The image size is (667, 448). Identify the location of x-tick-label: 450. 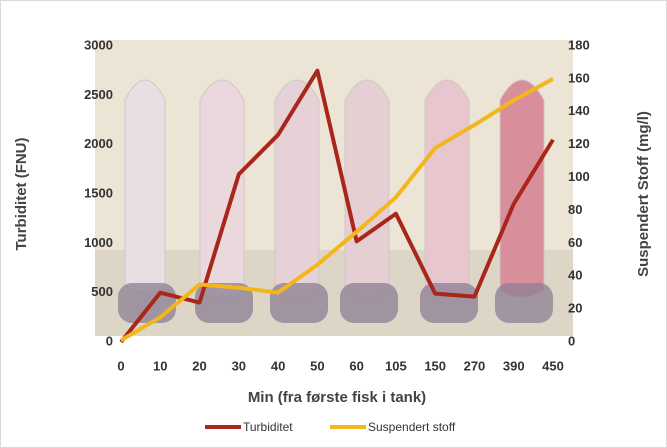
(553, 365).